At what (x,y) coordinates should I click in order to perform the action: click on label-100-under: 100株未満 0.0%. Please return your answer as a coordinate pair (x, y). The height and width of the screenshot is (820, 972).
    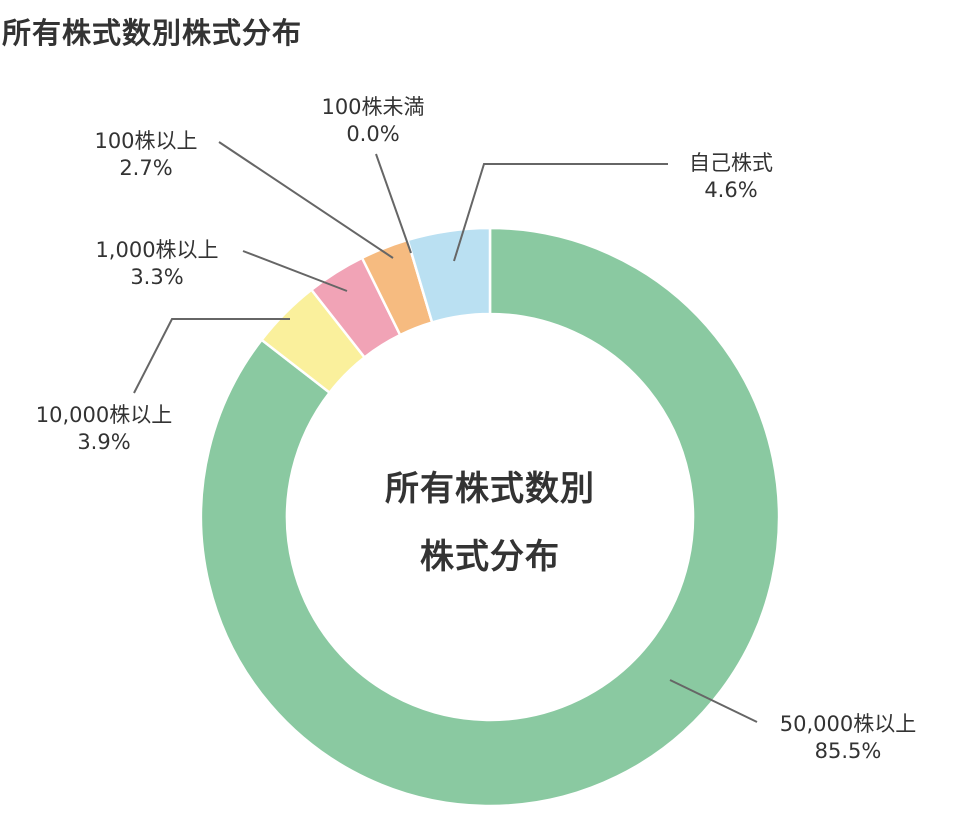
    Looking at the image, I should click on (372, 121).